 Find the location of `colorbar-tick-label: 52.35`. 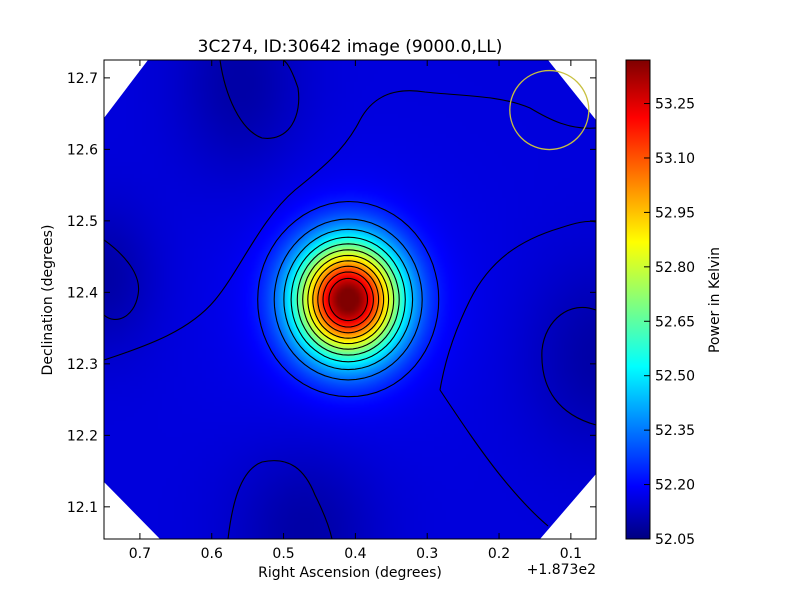

colorbar-tick-label: 52.35 is located at coordinates (675, 431).